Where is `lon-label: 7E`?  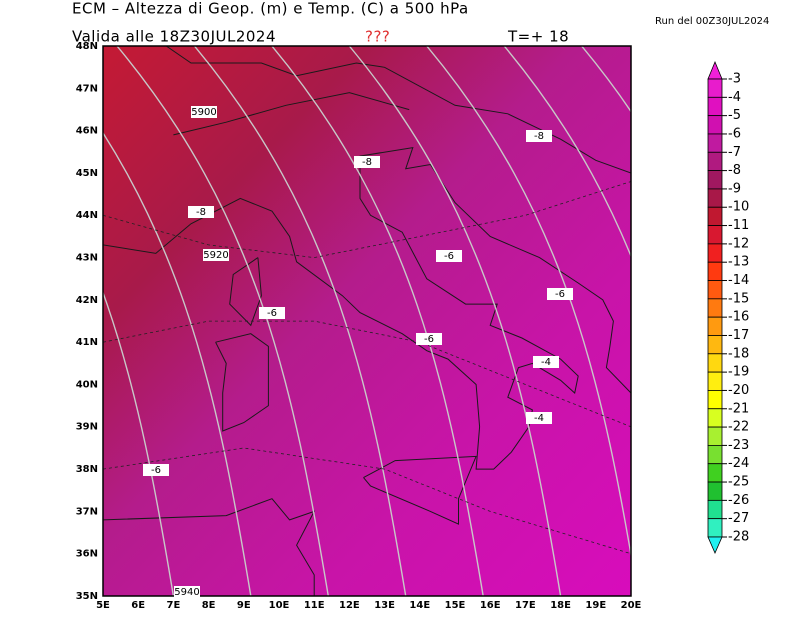 lon-label: 7E is located at coordinates (174, 605).